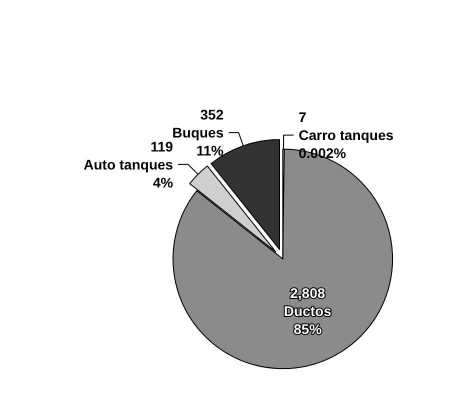 Image resolution: width=474 pixels, height=408 pixels. I want to click on text: 11%, so click(210, 150).